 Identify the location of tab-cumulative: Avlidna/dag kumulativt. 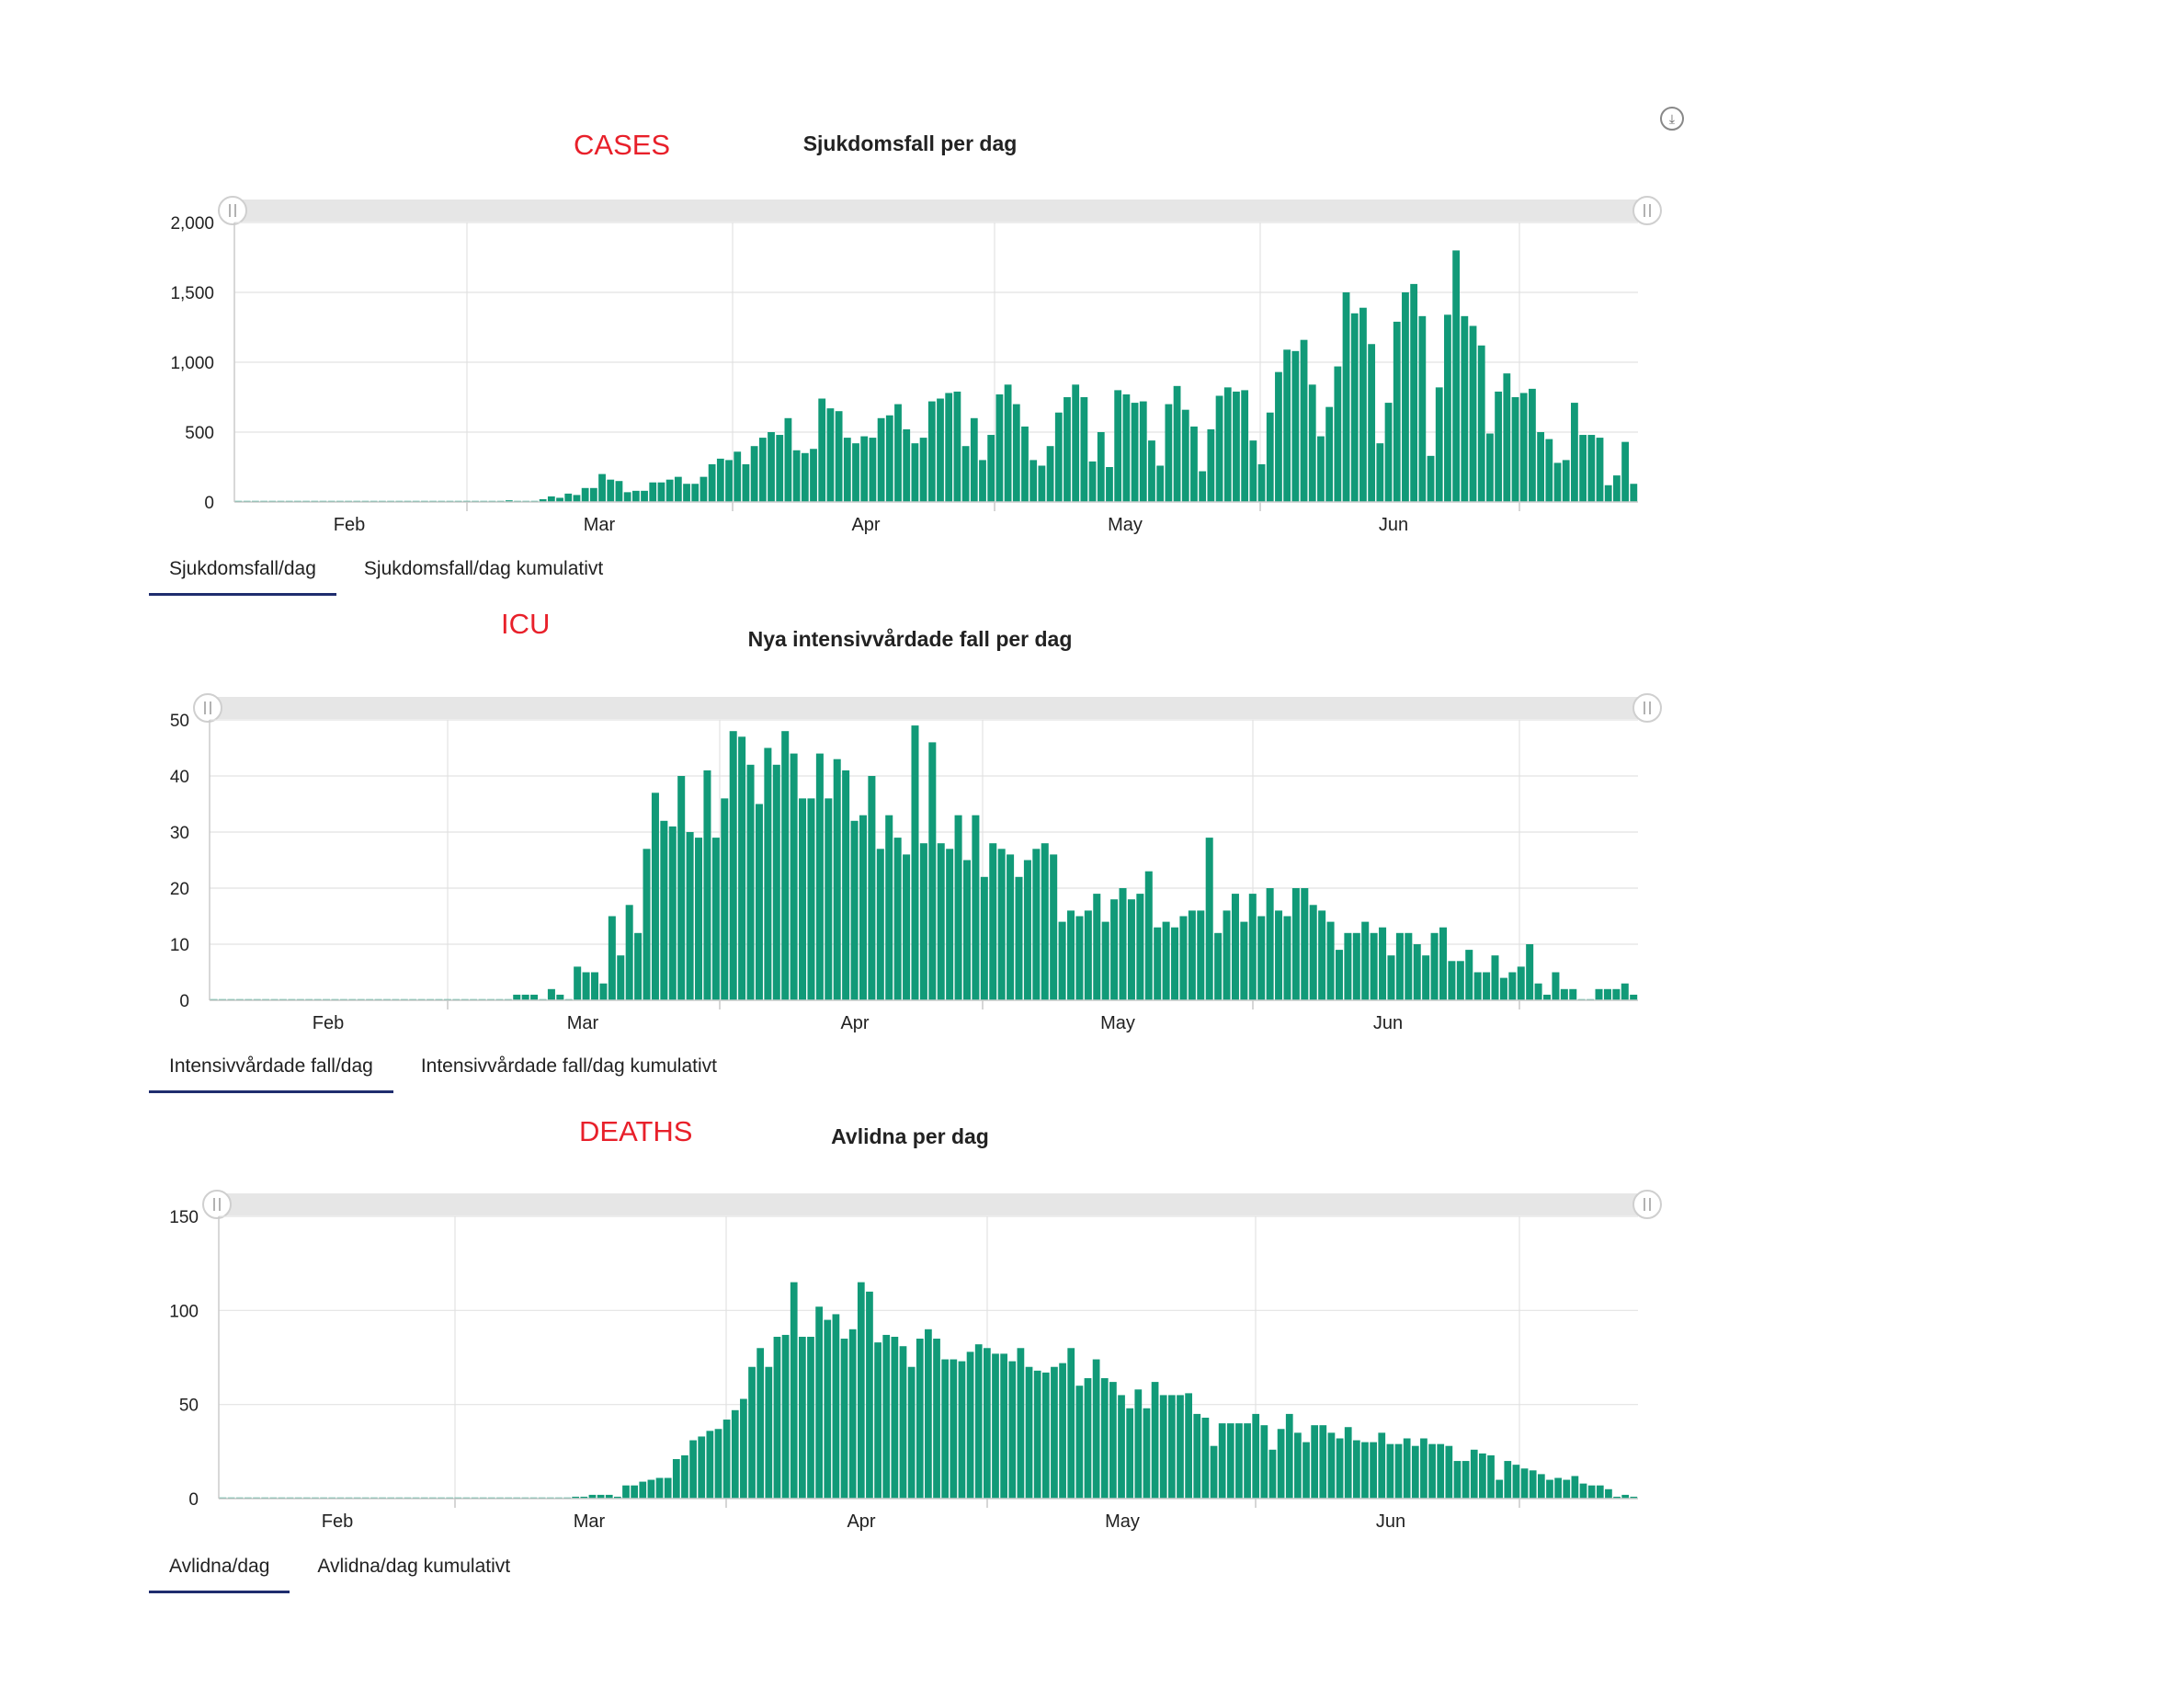
(414, 1566).